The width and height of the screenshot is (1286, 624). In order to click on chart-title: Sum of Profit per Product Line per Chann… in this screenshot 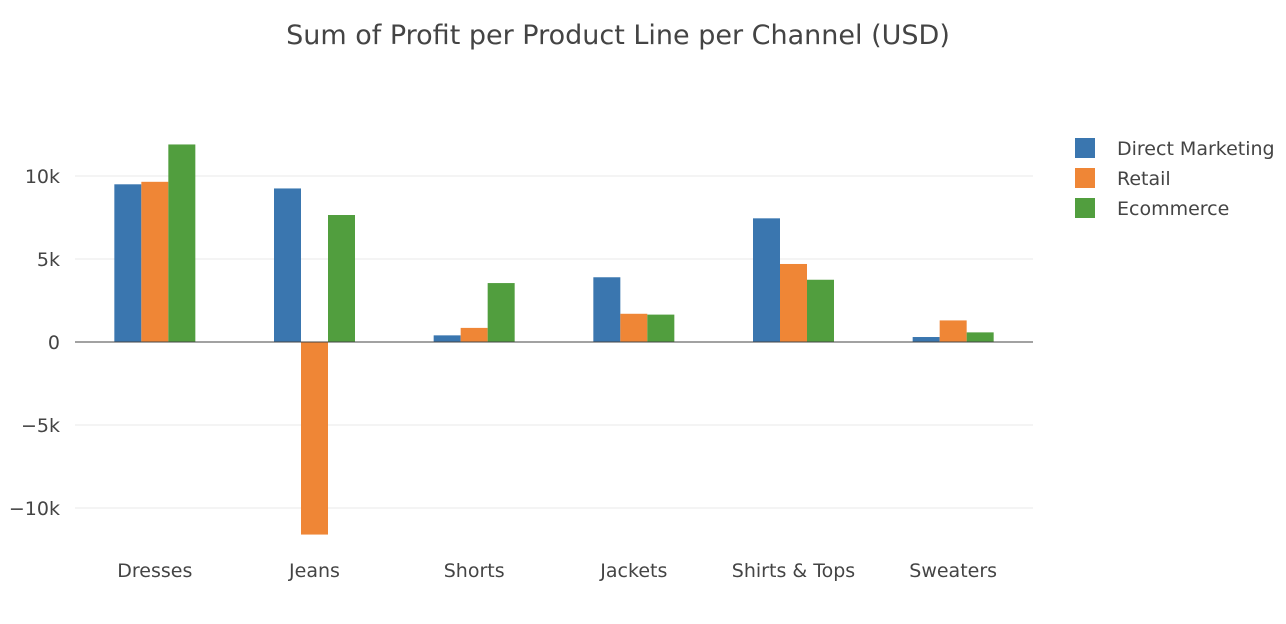, I will do `click(618, 35)`.